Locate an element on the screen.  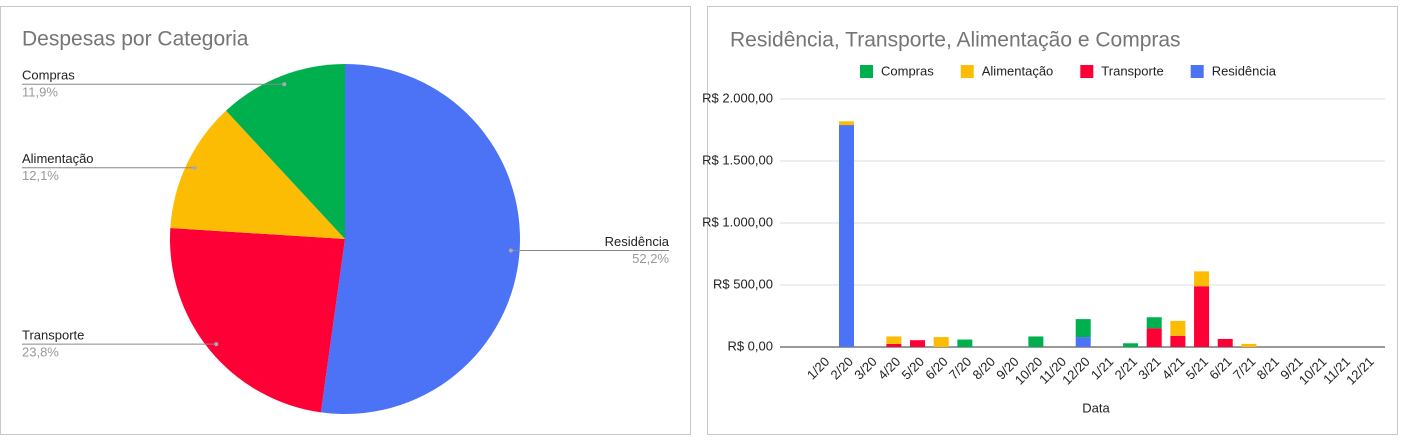
chart-title: Despesas por Categoria is located at coordinates (135, 39).